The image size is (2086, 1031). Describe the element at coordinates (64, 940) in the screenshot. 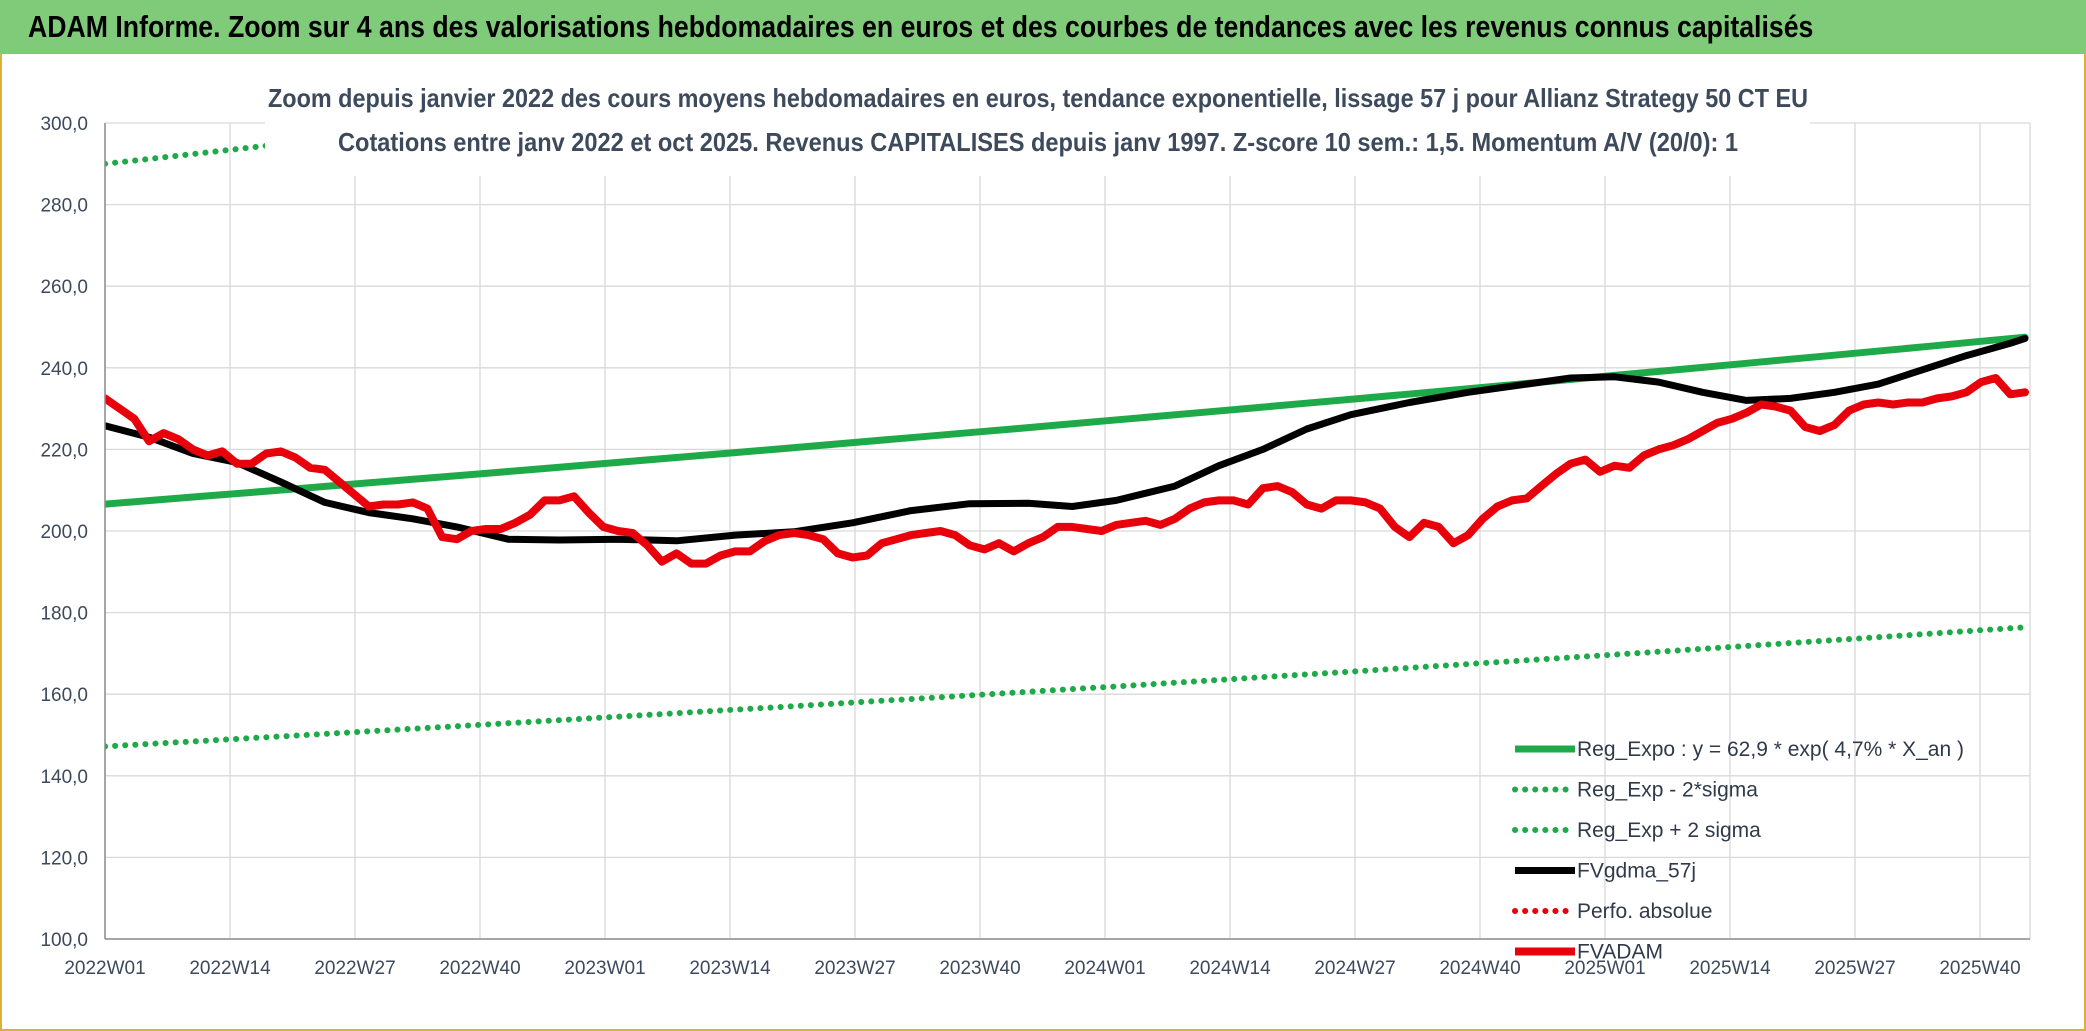

I see `y-tick-label: 100,0` at that location.